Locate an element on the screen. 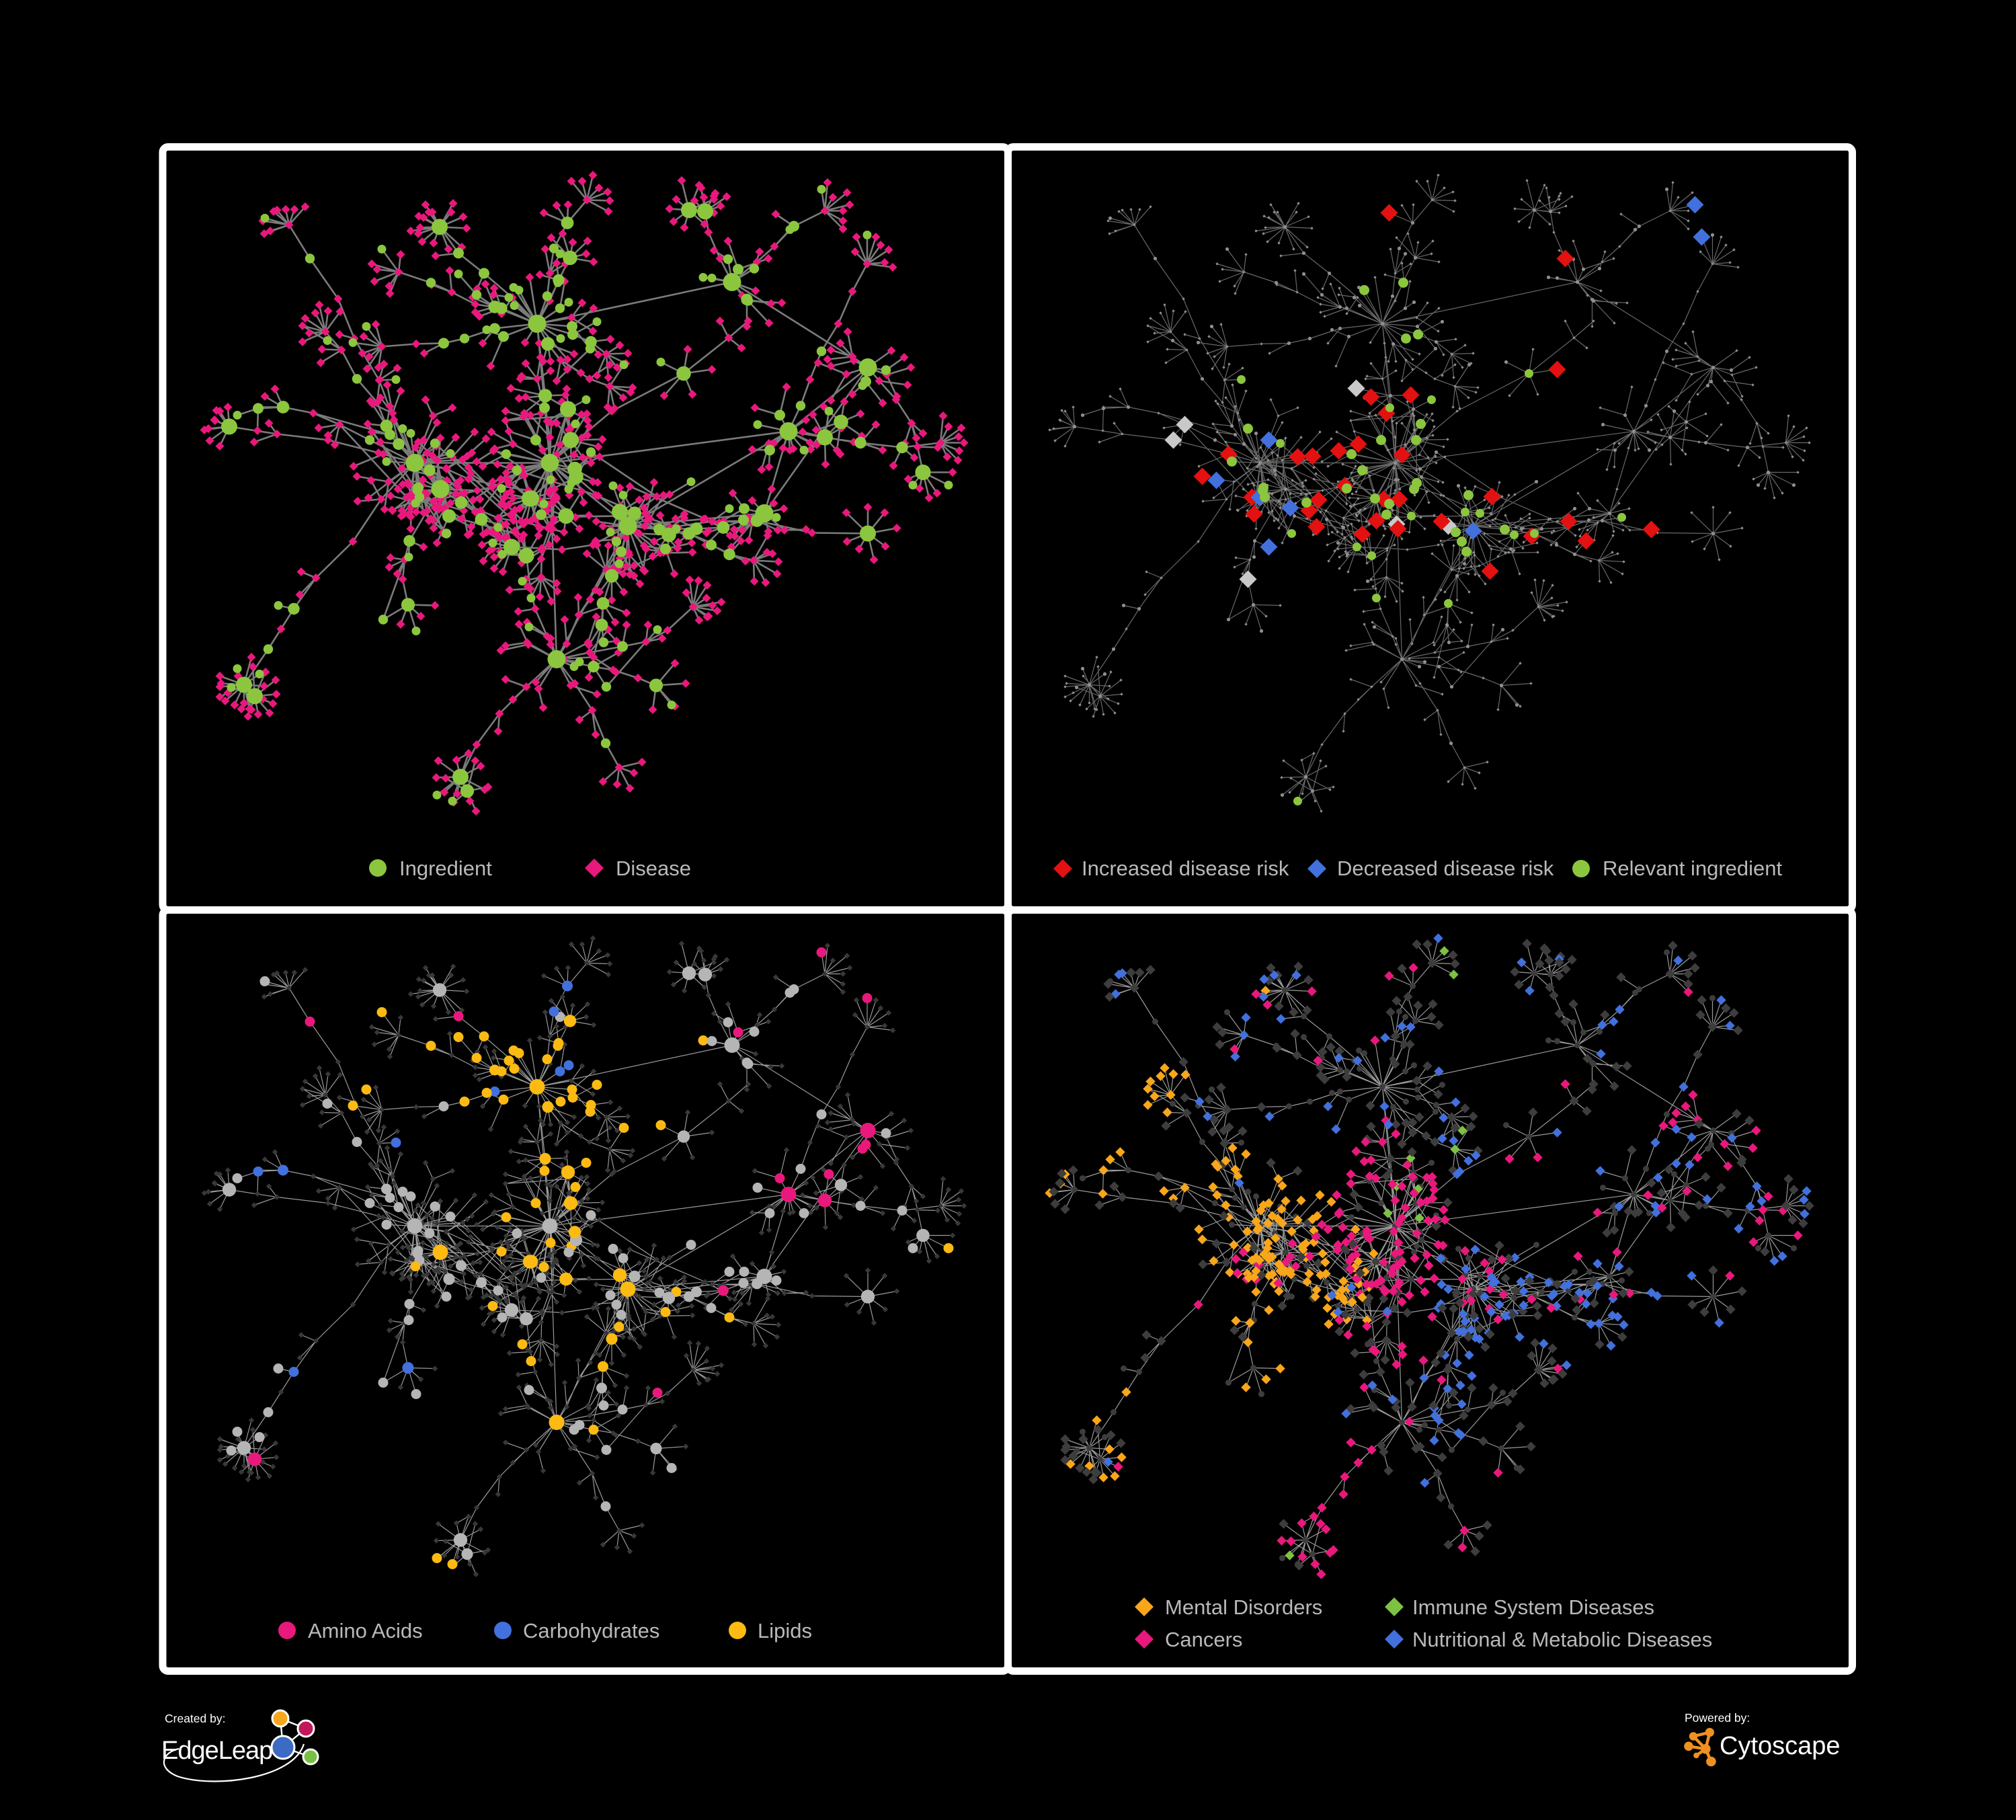  svg-text:Nutritional & Metabolic Diseas: Nutritional & Metabolic Diseases is located at coordinates (1562, 1639).